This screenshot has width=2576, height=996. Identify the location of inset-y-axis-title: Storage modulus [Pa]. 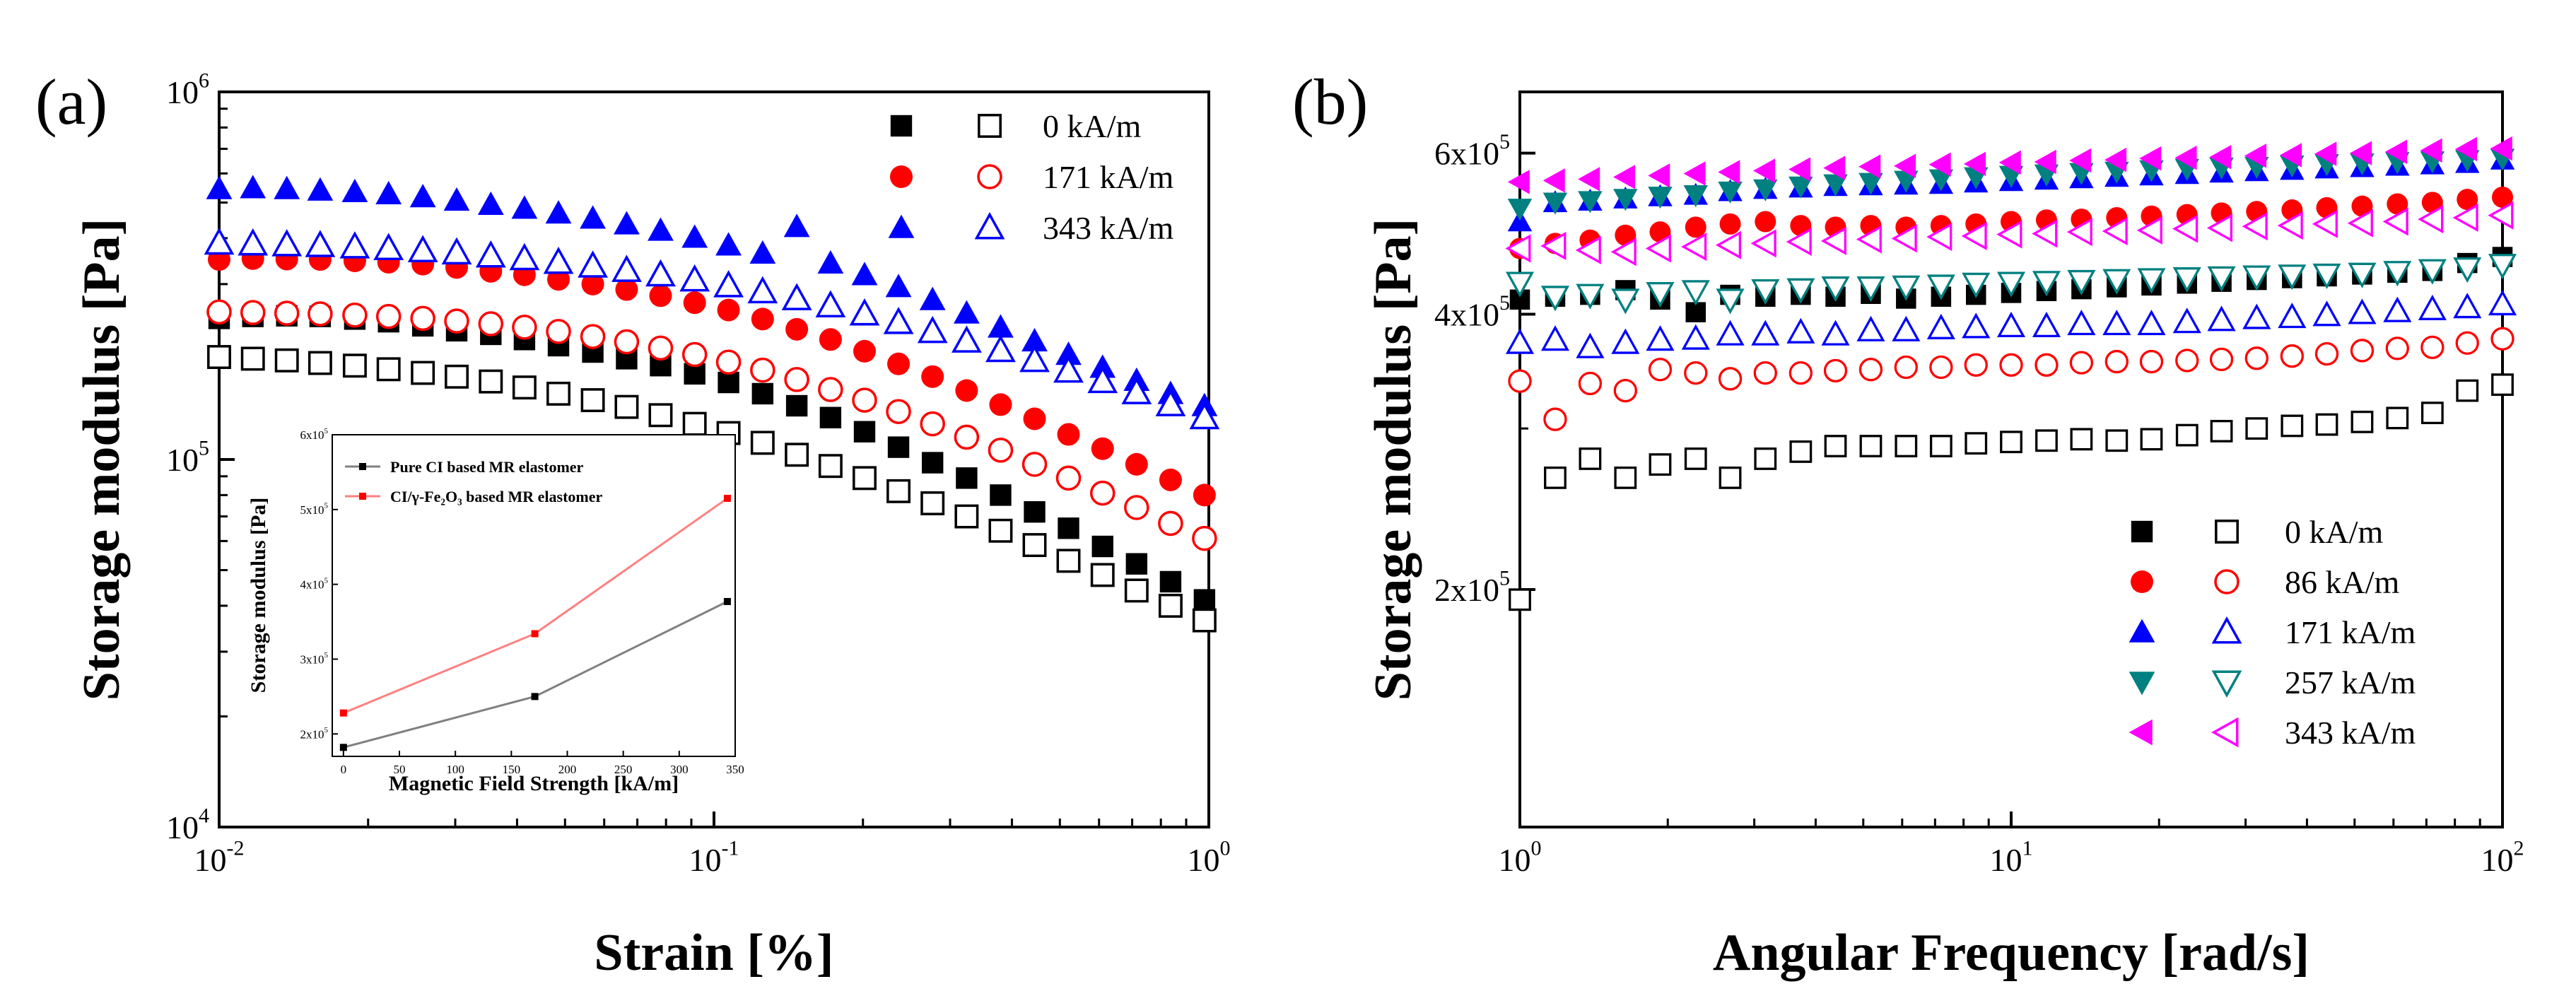
(259, 595).